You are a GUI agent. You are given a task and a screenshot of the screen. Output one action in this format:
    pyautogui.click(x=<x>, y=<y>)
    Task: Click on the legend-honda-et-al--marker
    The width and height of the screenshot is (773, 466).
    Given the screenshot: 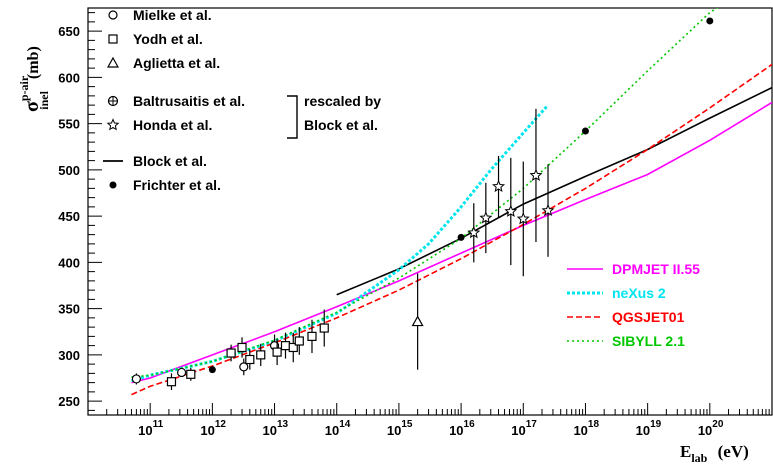 What is the action you would take?
    pyautogui.click(x=113, y=125)
    